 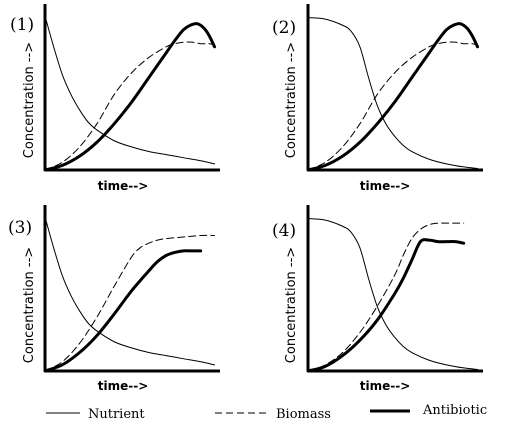 What do you see at coordinates (116, 414) in the screenshot?
I see `legend-label-nutrient: Nutrient` at bounding box center [116, 414].